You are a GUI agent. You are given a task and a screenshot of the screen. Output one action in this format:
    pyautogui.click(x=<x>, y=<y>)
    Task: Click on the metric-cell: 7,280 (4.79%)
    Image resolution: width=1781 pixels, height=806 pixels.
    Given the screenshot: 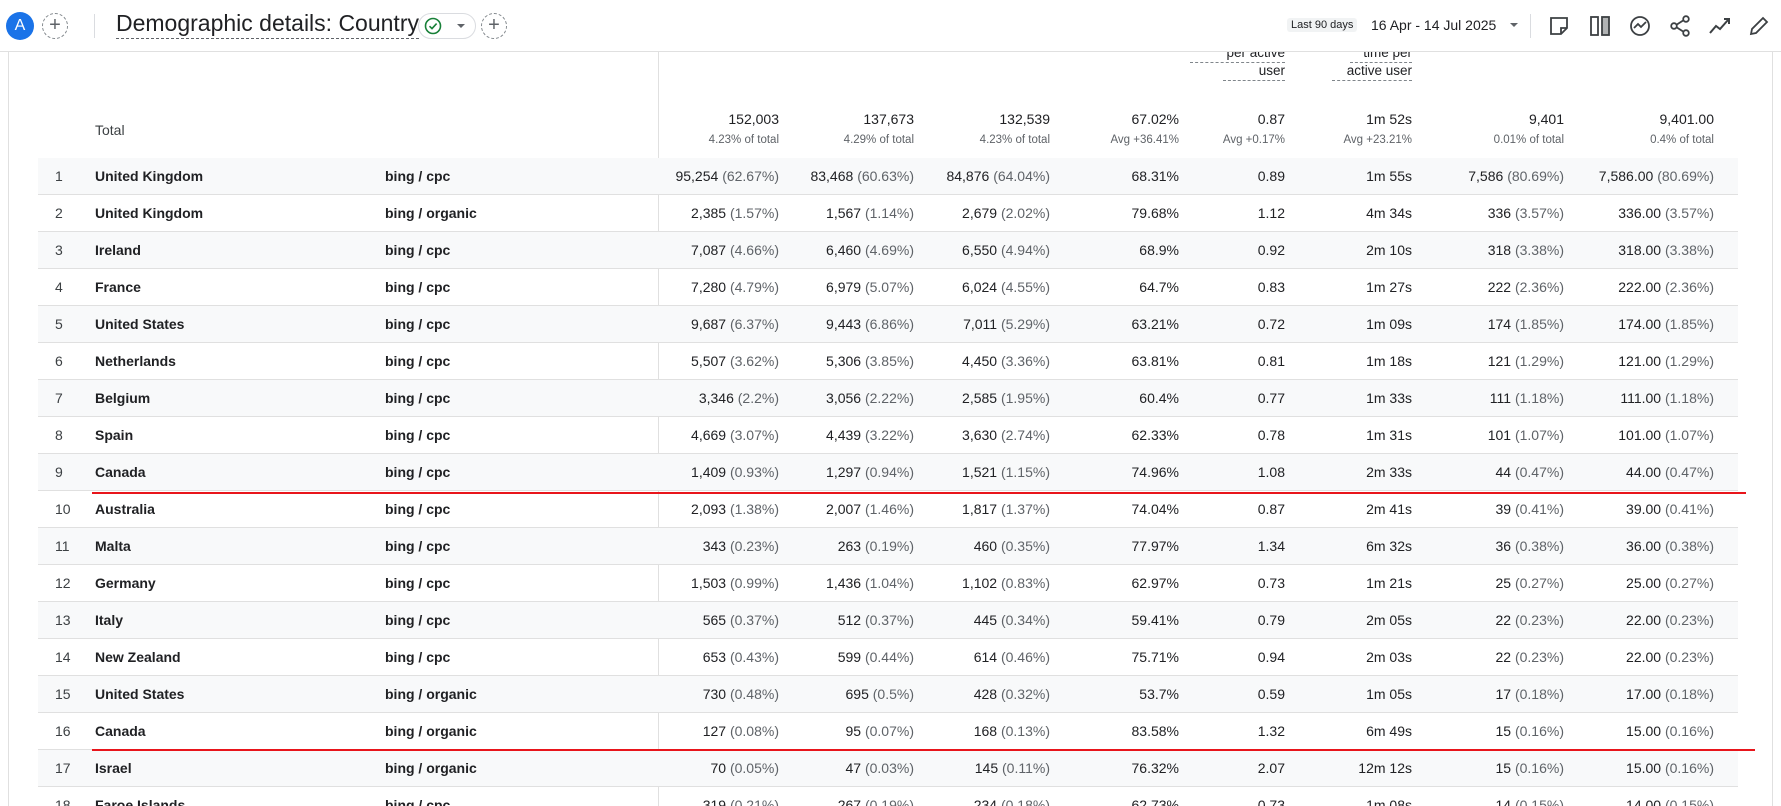 What is the action you would take?
    pyautogui.click(x=735, y=287)
    